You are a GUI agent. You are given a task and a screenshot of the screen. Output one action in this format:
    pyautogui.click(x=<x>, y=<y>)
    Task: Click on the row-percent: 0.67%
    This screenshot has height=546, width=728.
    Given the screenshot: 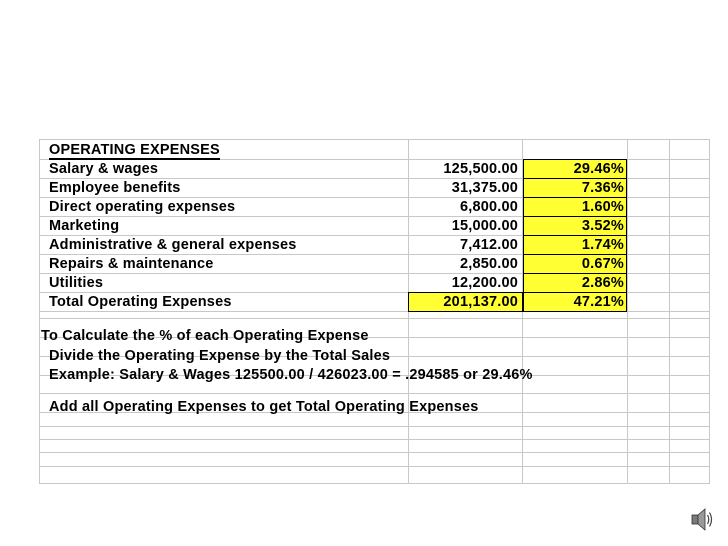 What is the action you would take?
    pyautogui.click(x=575, y=264)
    